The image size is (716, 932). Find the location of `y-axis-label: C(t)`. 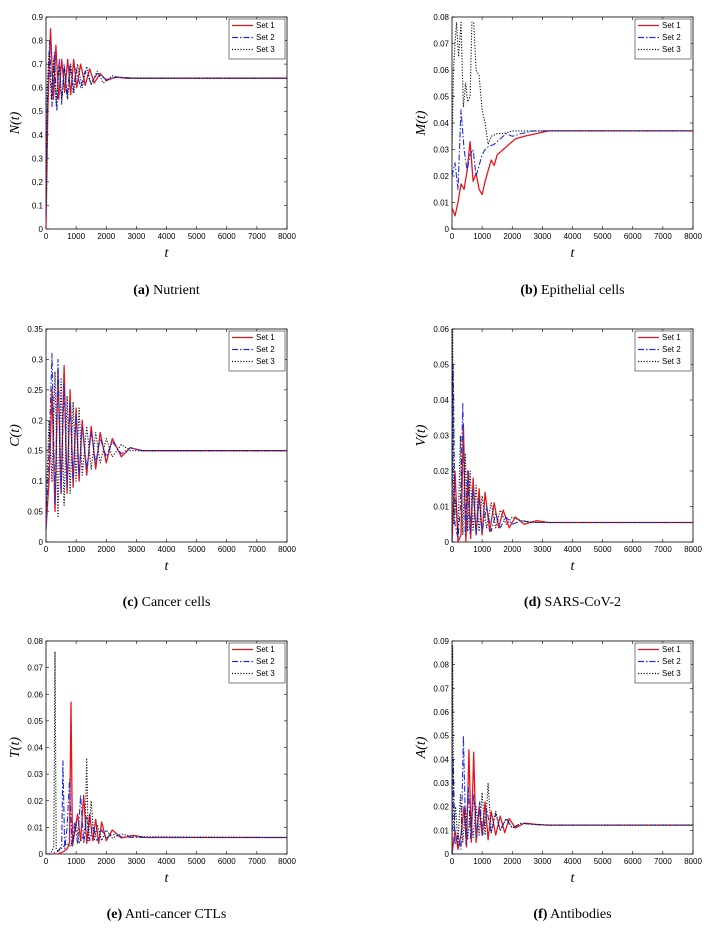

y-axis-label: C(t) is located at coordinates (15, 435).